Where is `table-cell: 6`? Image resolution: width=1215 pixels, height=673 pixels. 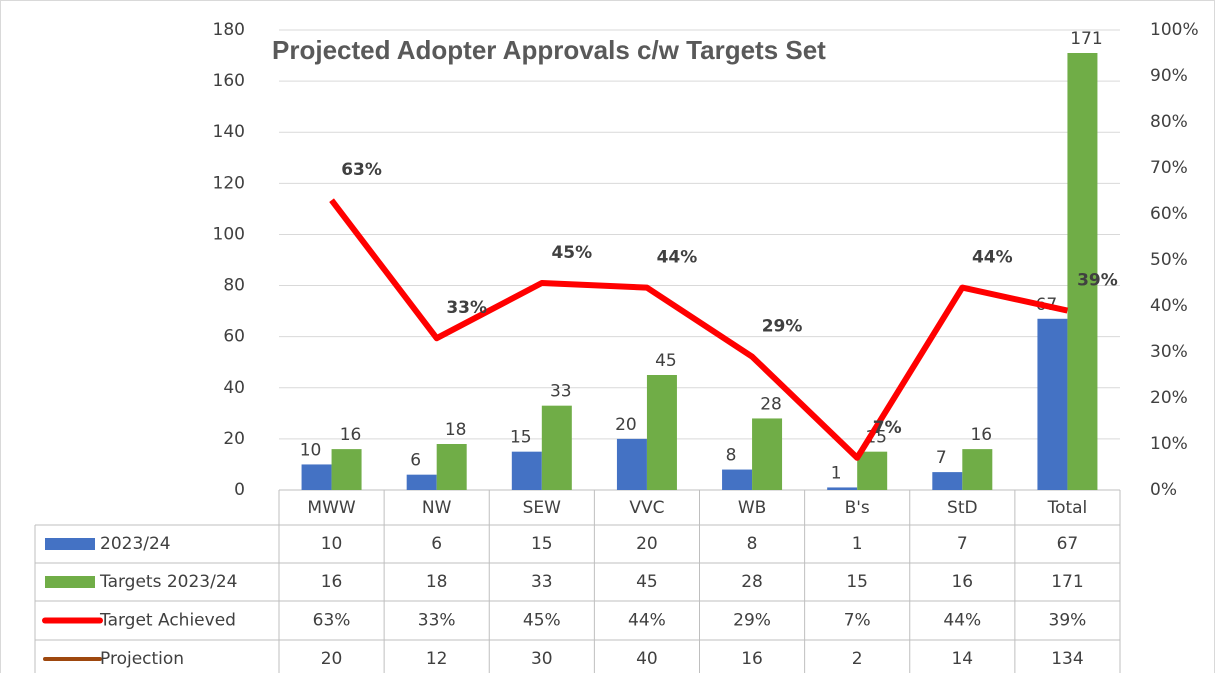
table-cell: 6 is located at coordinates (436, 544).